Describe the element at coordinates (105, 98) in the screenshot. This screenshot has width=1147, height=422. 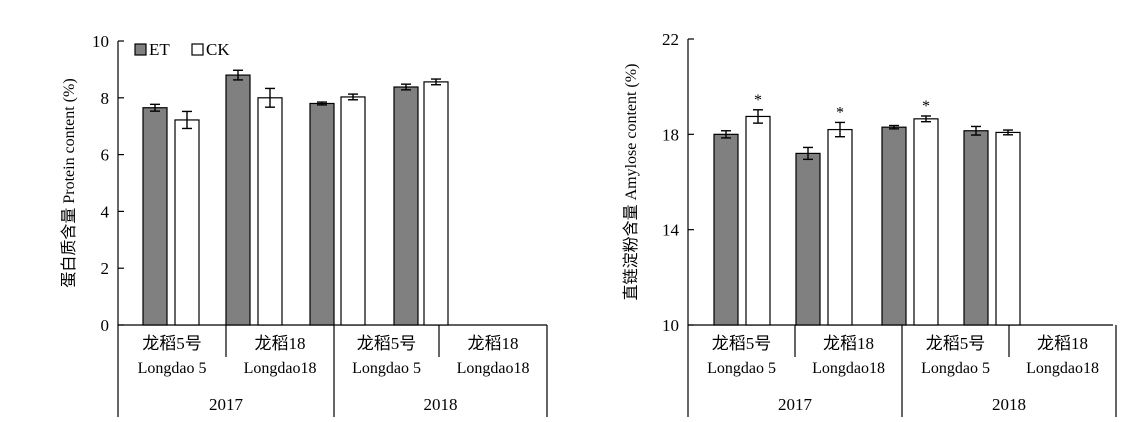
I see `y-tick-label: 8` at that location.